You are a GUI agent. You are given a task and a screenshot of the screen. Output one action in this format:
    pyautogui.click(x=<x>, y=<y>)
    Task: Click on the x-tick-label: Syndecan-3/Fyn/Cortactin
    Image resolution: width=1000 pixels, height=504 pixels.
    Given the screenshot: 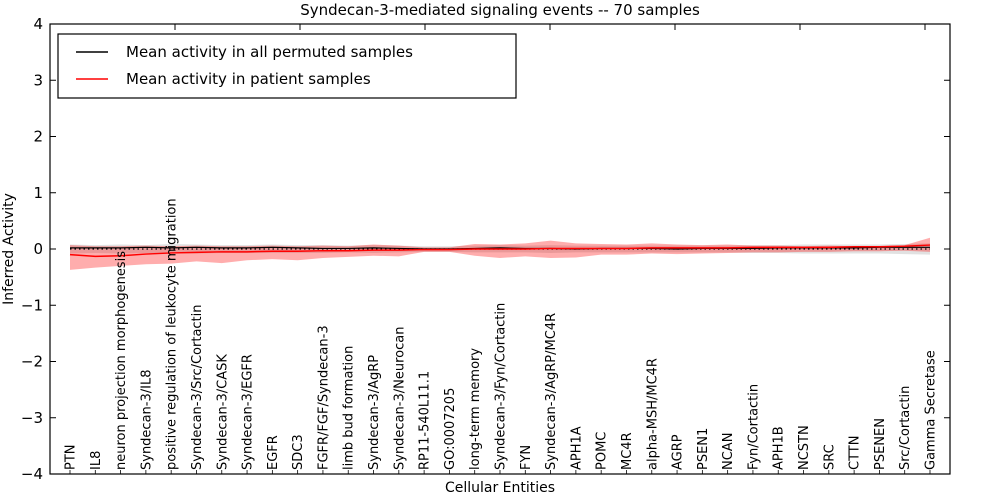 What is the action you would take?
    pyautogui.click(x=501, y=386)
    